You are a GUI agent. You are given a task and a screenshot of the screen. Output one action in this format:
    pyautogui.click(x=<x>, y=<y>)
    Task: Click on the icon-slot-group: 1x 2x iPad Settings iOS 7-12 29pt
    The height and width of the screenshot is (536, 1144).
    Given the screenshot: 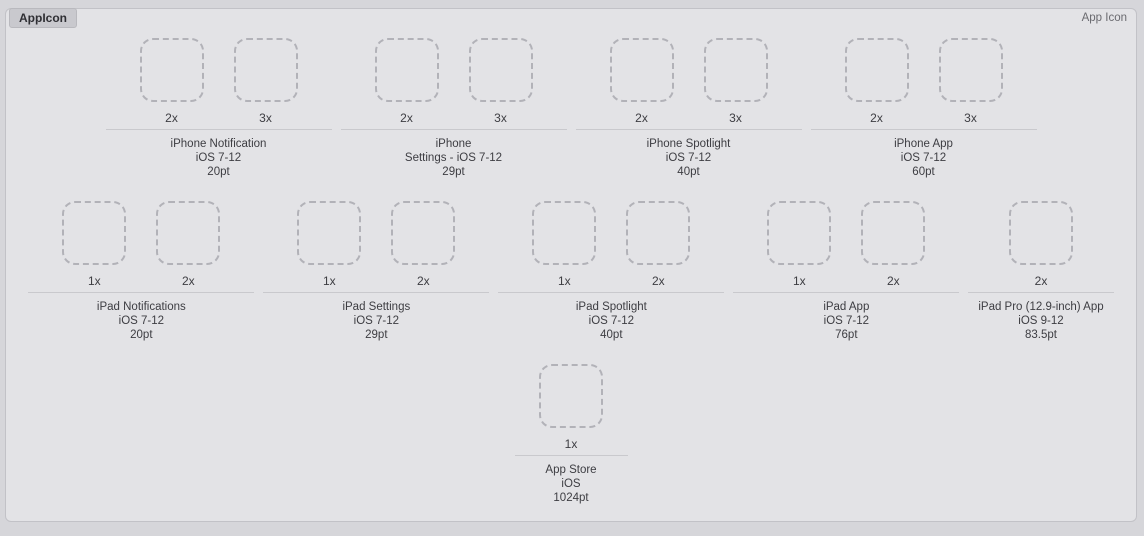 What is the action you would take?
    pyautogui.click(x=376, y=271)
    